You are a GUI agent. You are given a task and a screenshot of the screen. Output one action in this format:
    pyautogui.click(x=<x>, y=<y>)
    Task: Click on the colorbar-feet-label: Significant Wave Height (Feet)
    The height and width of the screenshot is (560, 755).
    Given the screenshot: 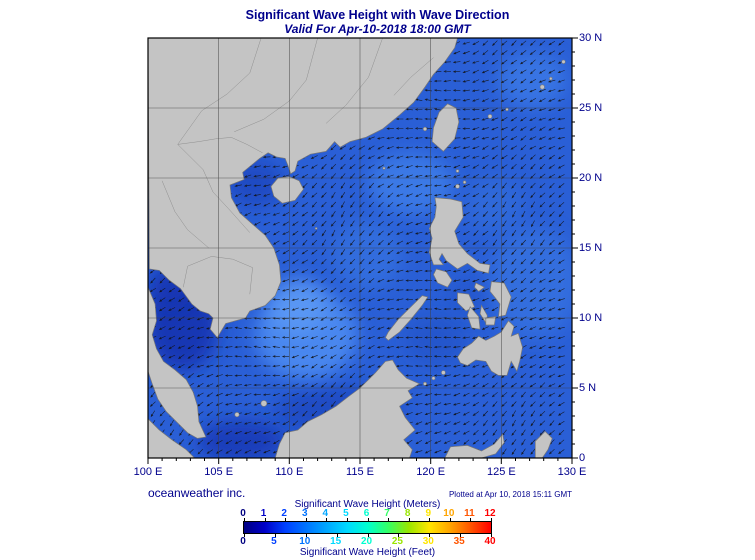 What is the action you would take?
    pyautogui.click(x=367, y=552)
    